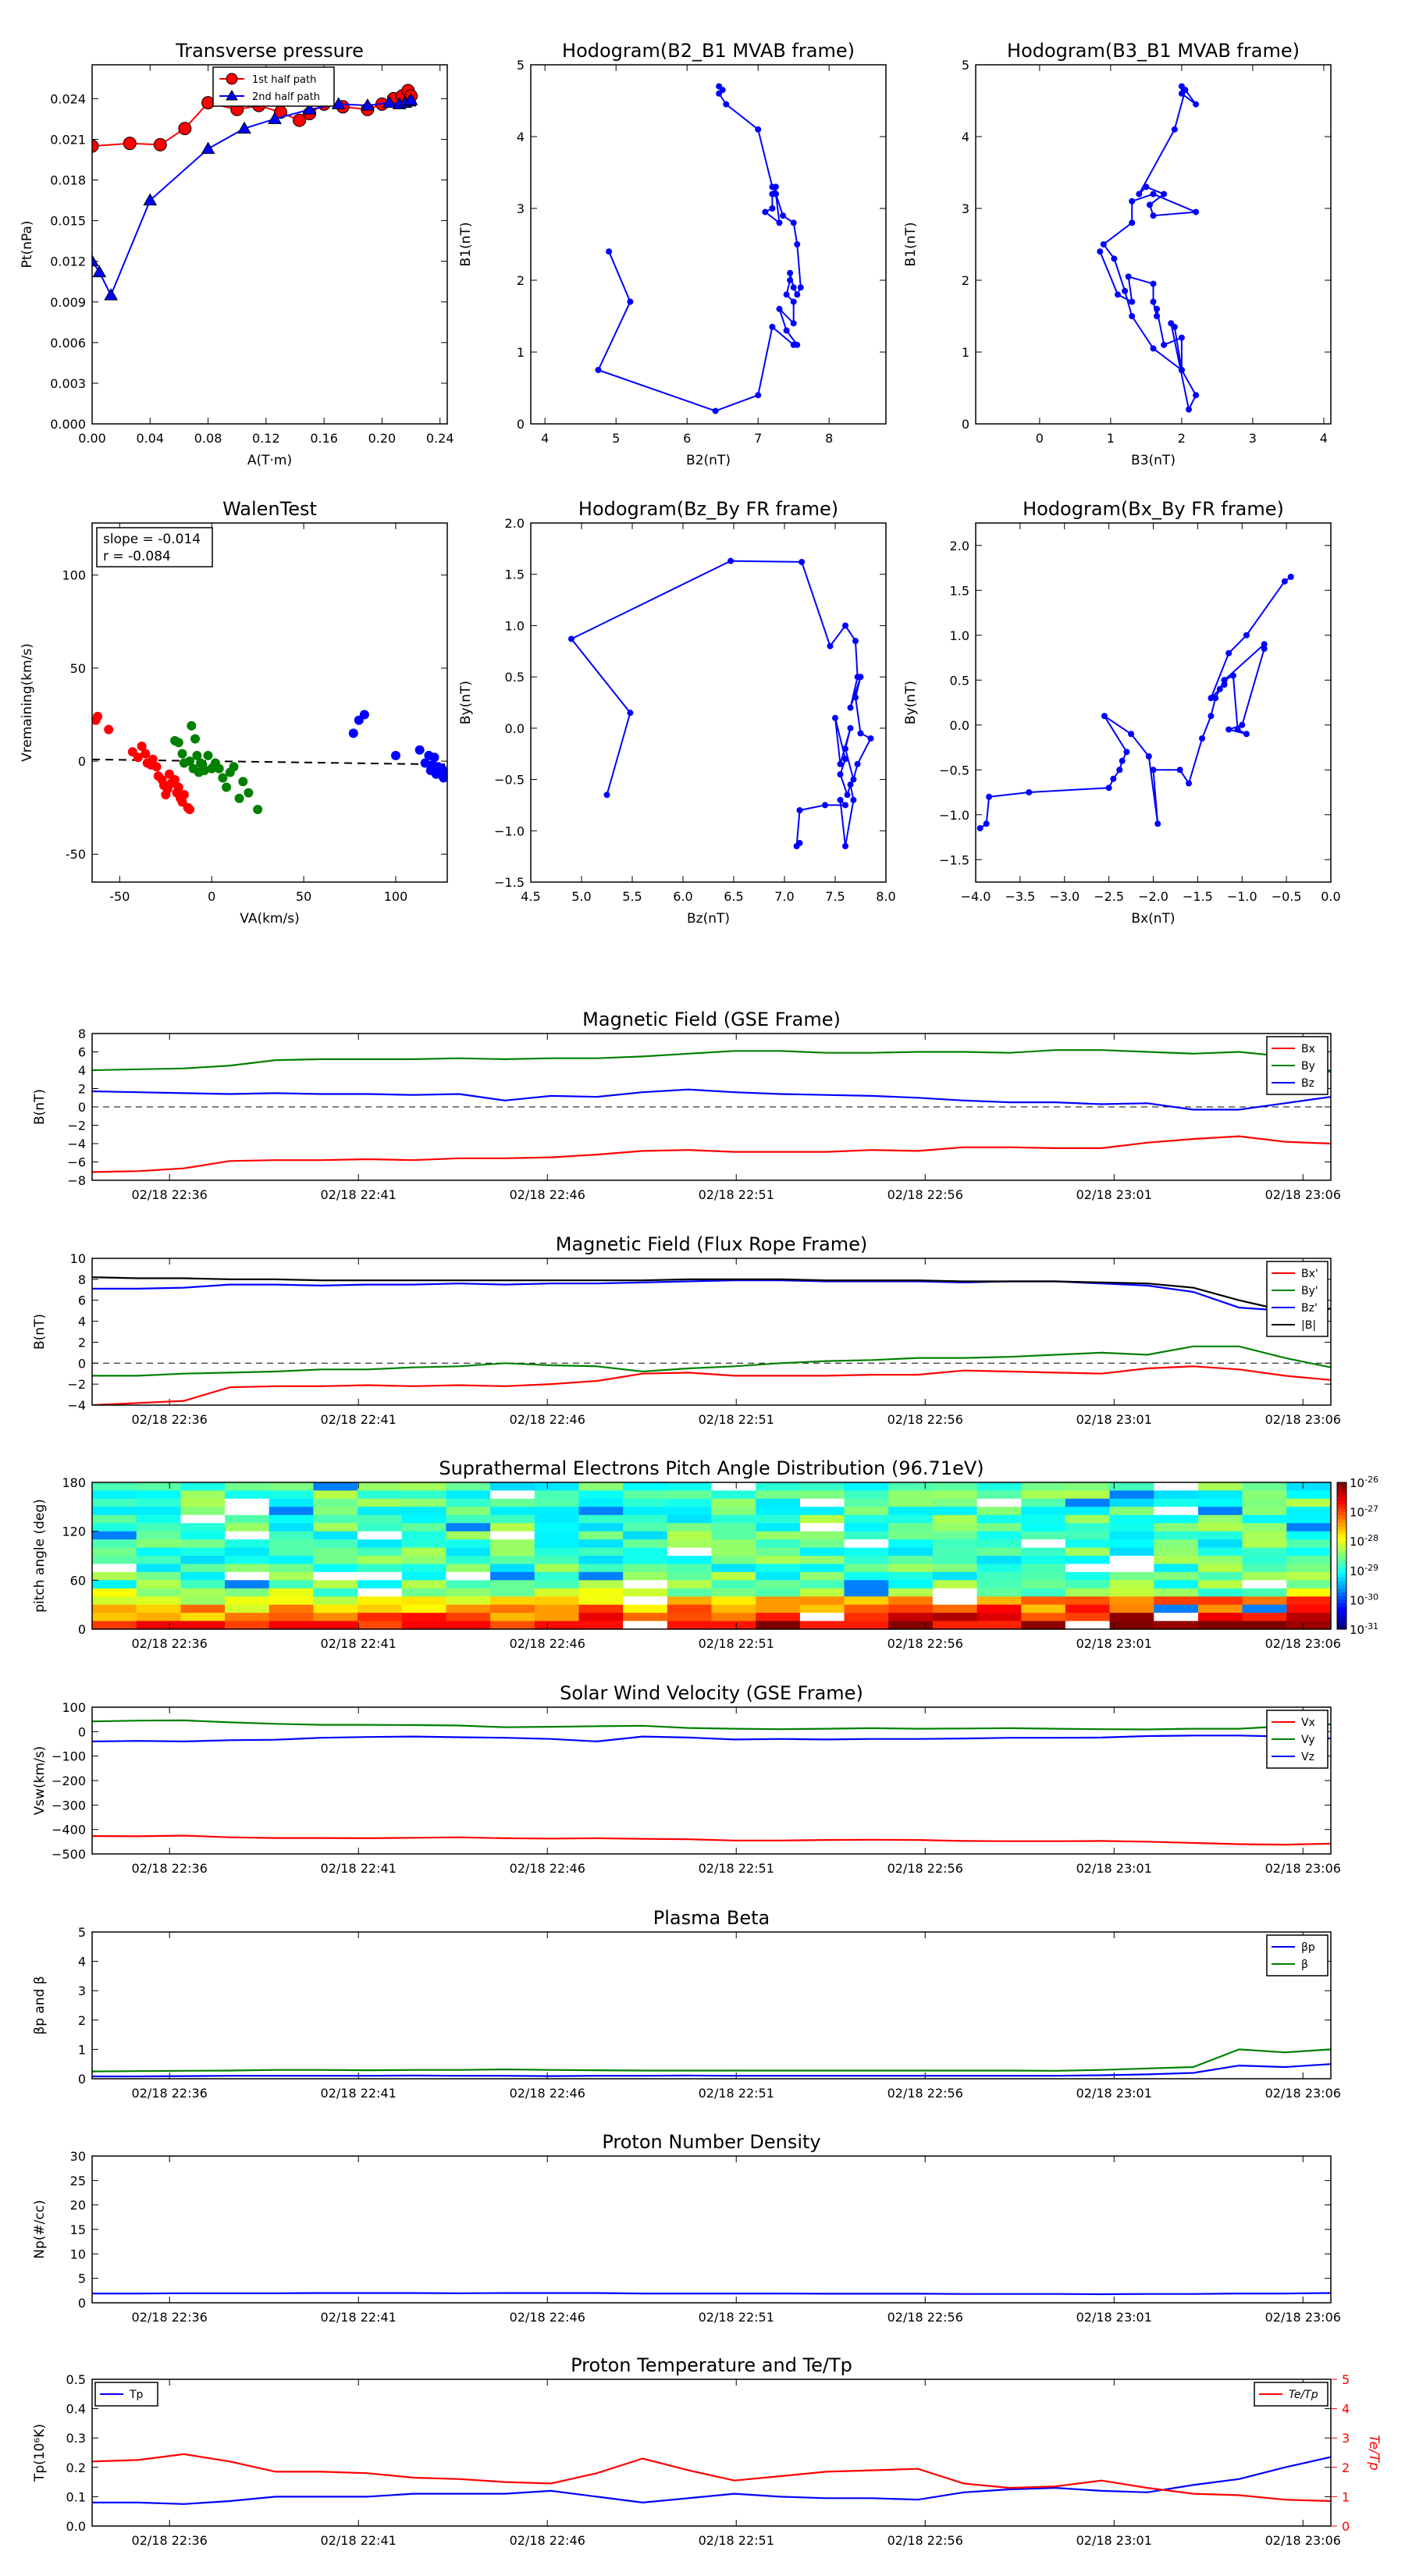 This screenshot has width=1405, height=2576. I want to click on y-tick-label: 4, so click(82, 1070).